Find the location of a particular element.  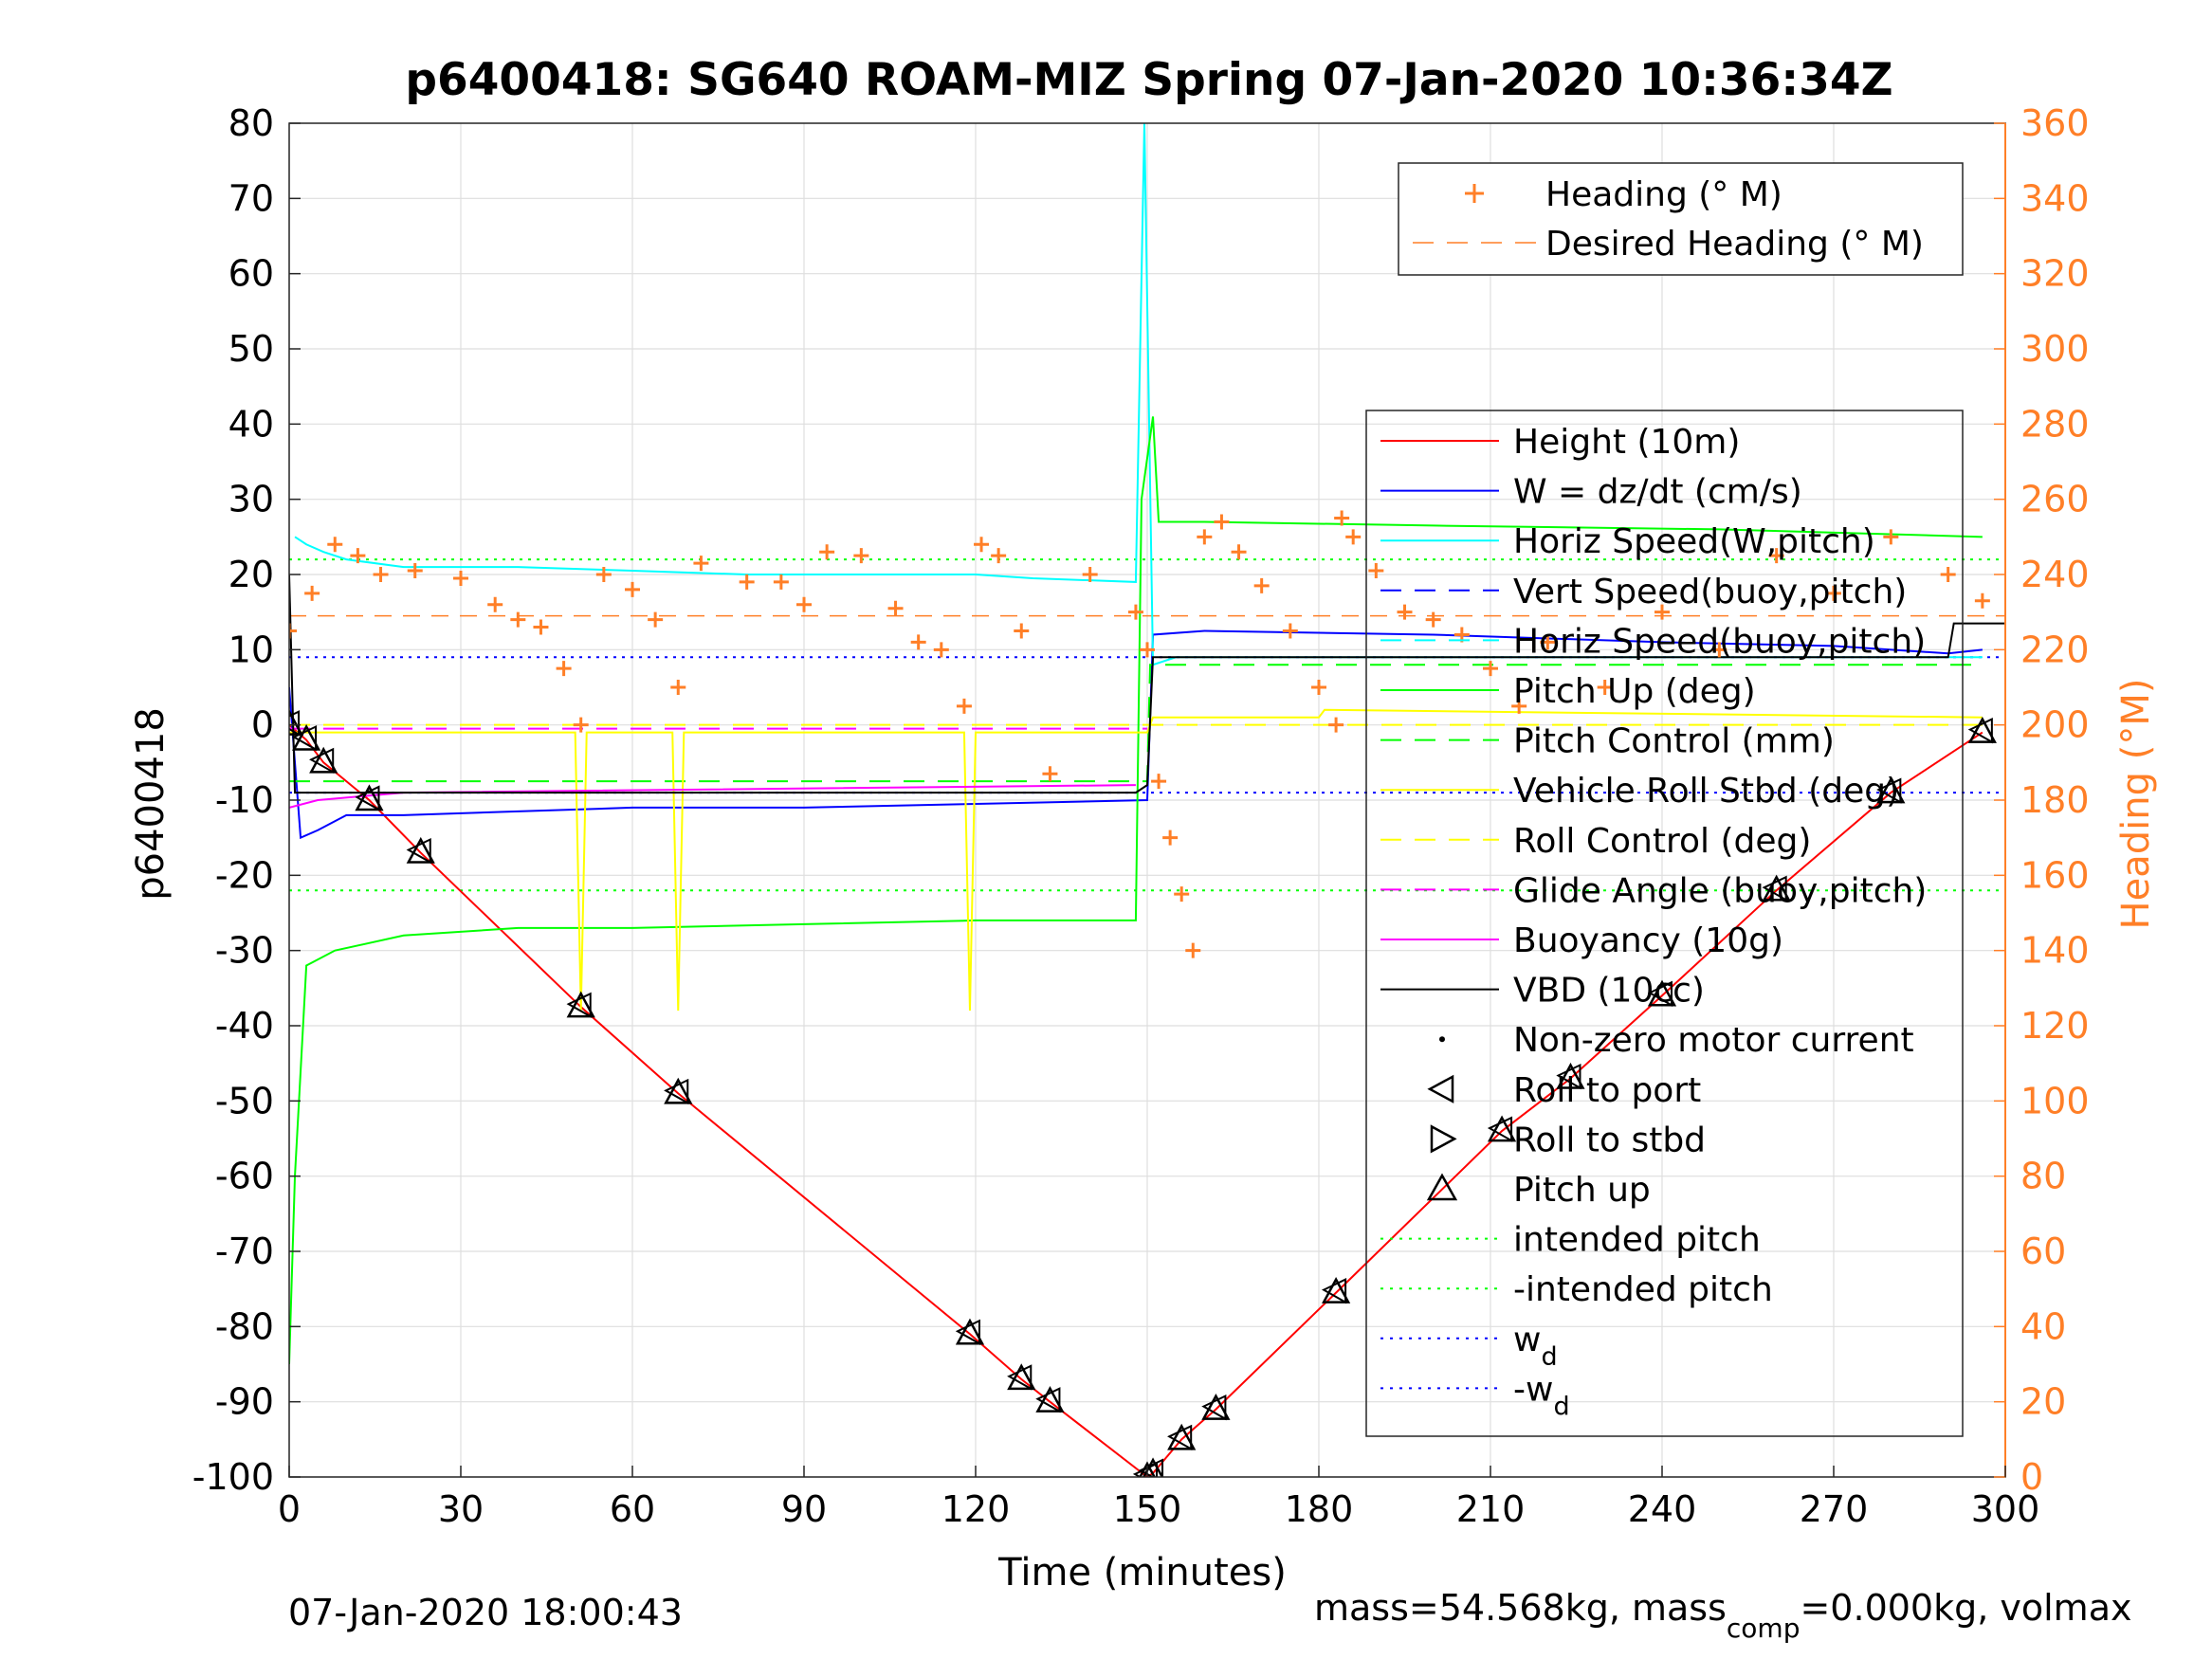

y-tick-label: 10 is located at coordinates (251, 649).